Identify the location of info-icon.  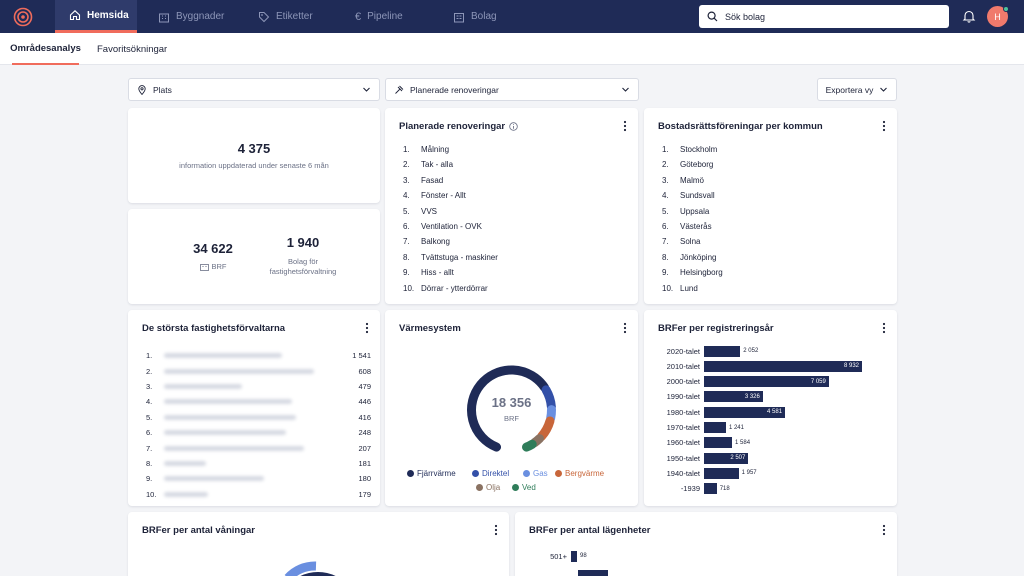
(513, 126).